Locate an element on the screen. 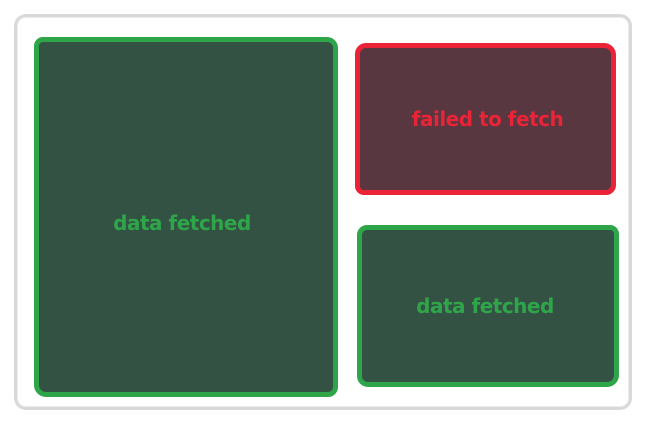 The height and width of the screenshot is (429, 650). panel-status-label: failed to fetch is located at coordinates (487, 119).